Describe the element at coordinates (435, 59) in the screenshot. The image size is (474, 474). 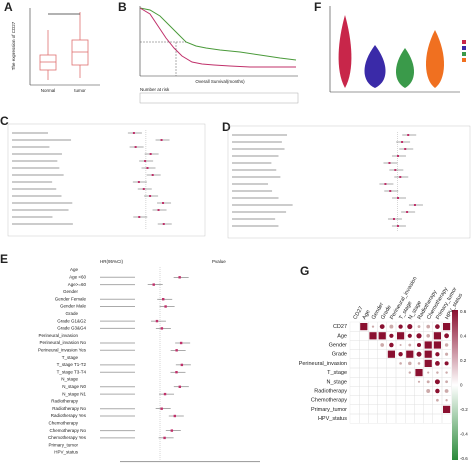
I see `violin` at that location.